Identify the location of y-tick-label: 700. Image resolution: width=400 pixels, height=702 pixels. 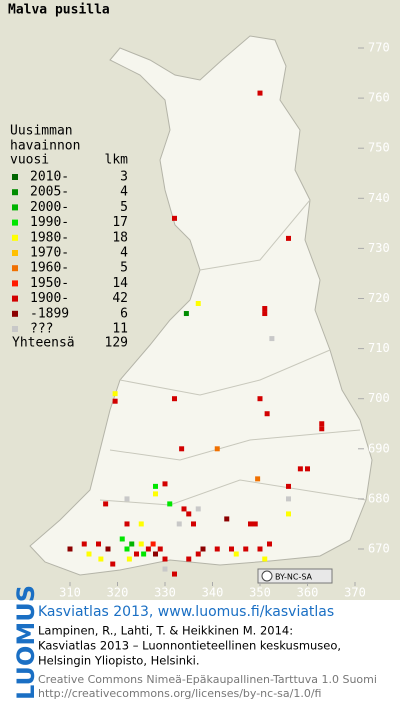
(379, 398).